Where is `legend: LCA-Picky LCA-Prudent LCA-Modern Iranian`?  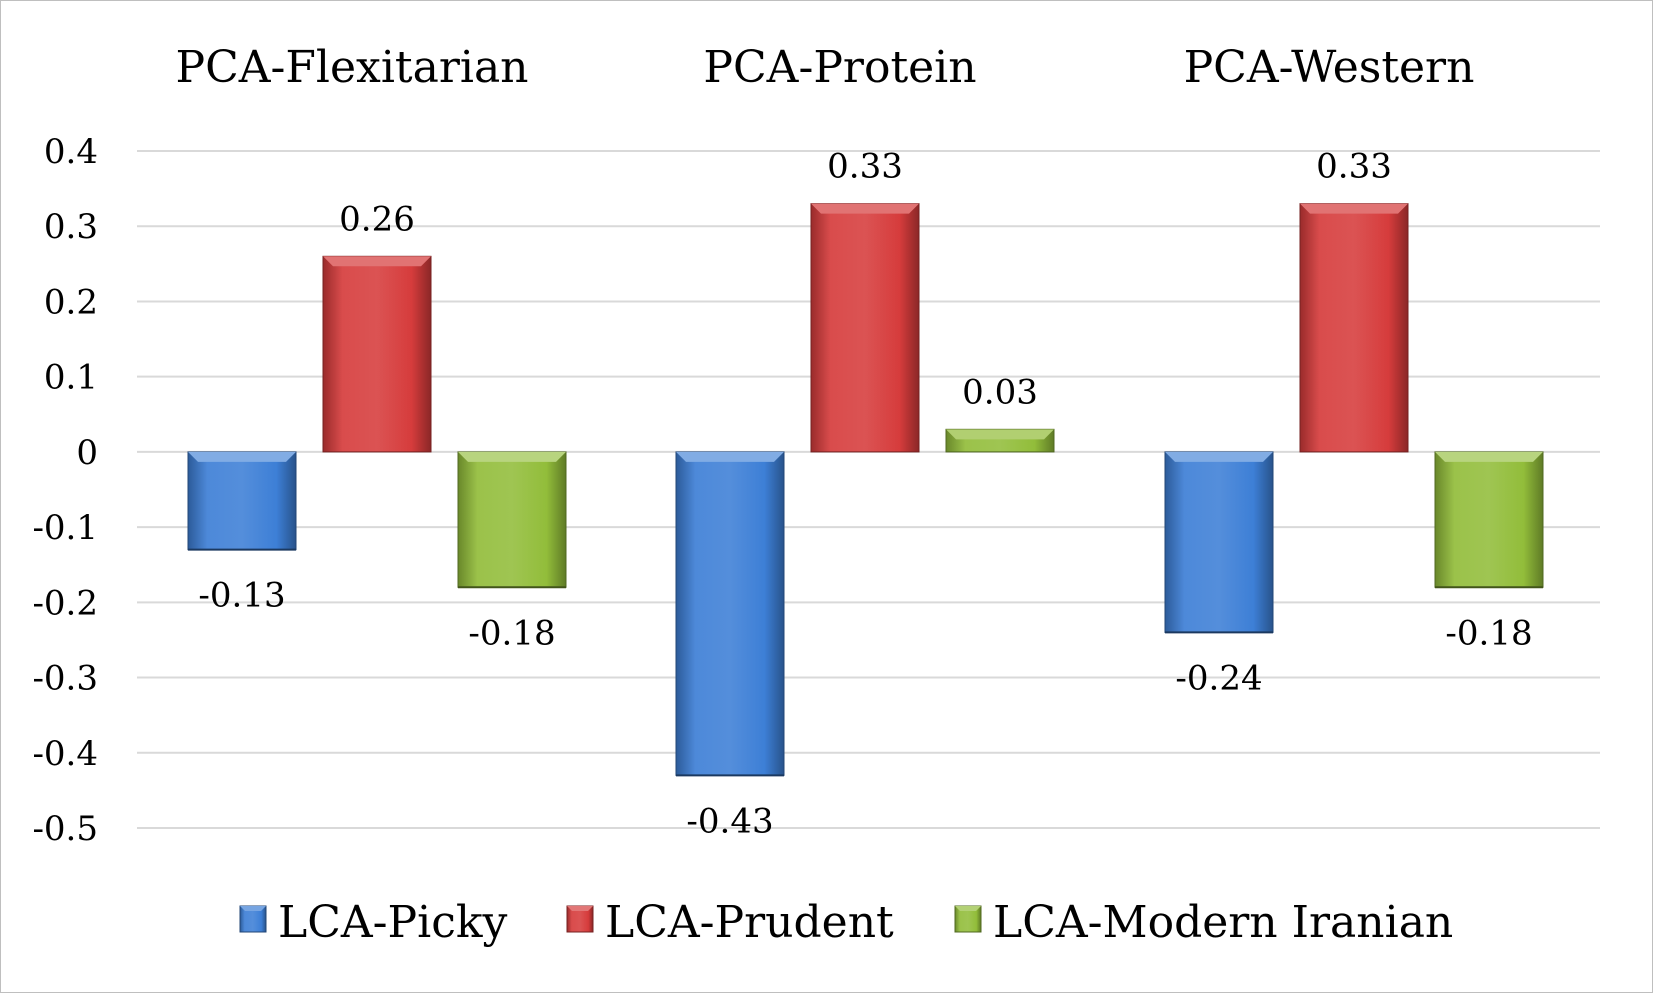 legend: LCA-Picky LCA-Prudent LCA-Modern Iranian is located at coordinates (846, 922).